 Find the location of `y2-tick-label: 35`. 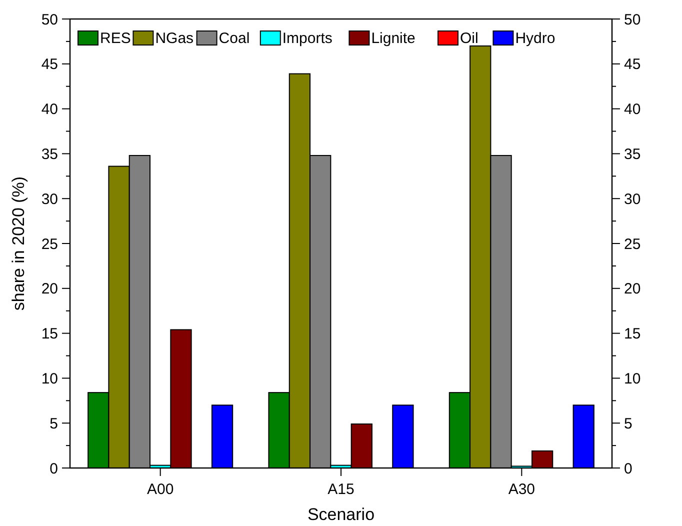

y2-tick-label: 35 is located at coordinates (632, 154).